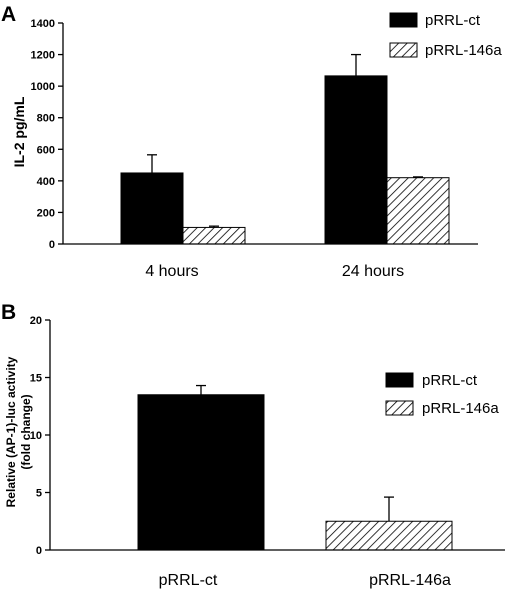 The image size is (520, 597). I want to click on y-tick-label: 200, so click(46, 213).